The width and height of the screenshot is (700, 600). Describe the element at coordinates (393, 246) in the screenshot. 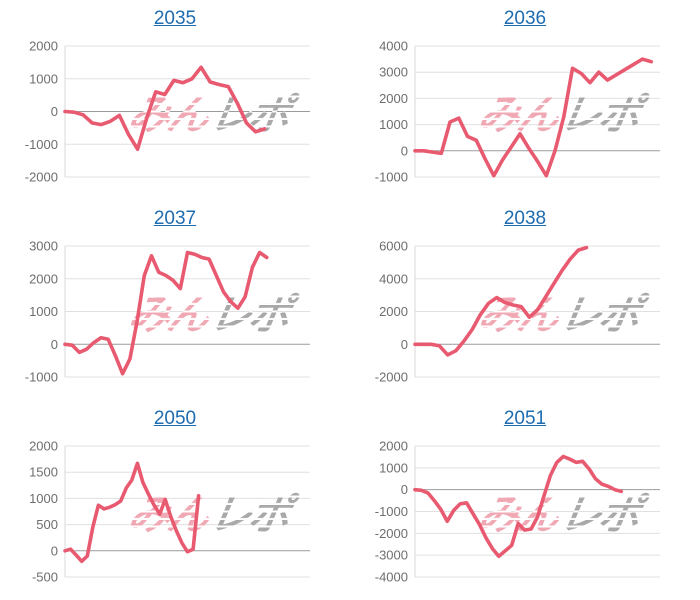

I see `y-tick-label: 6000` at that location.